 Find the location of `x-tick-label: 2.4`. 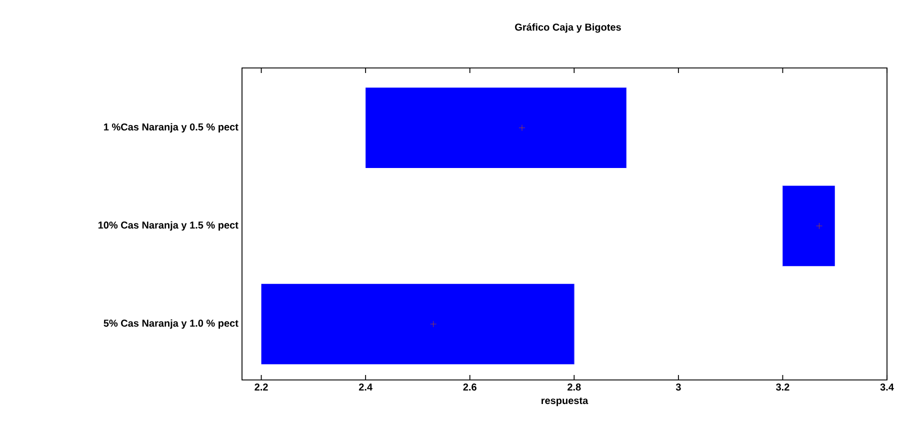

x-tick-label: 2.4 is located at coordinates (365, 387).